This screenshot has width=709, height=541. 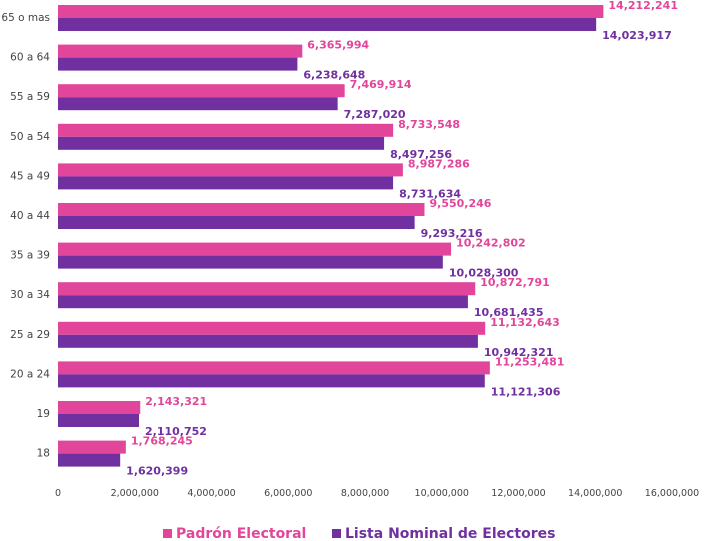 I want to click on x-tick-label: 2,000,000, so click(x=135, y=493).